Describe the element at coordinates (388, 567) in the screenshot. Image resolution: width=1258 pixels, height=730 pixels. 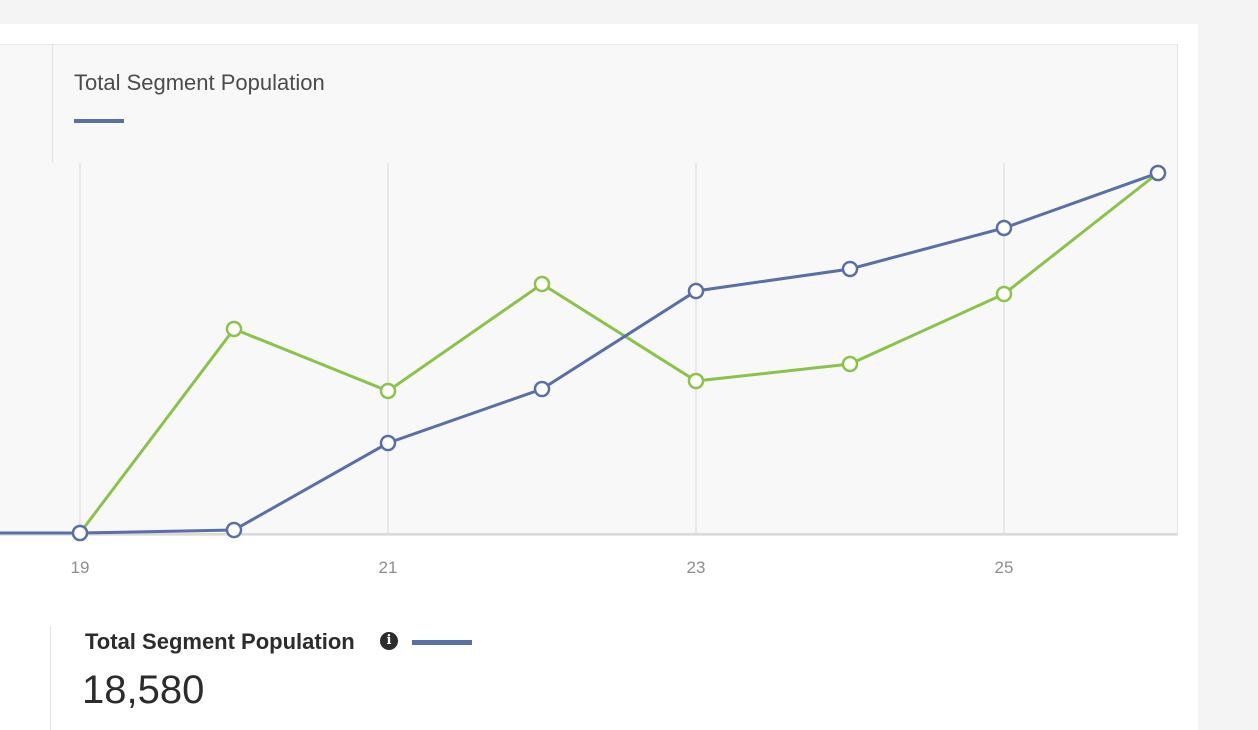
I see `x-tick-label: 21` at that location.